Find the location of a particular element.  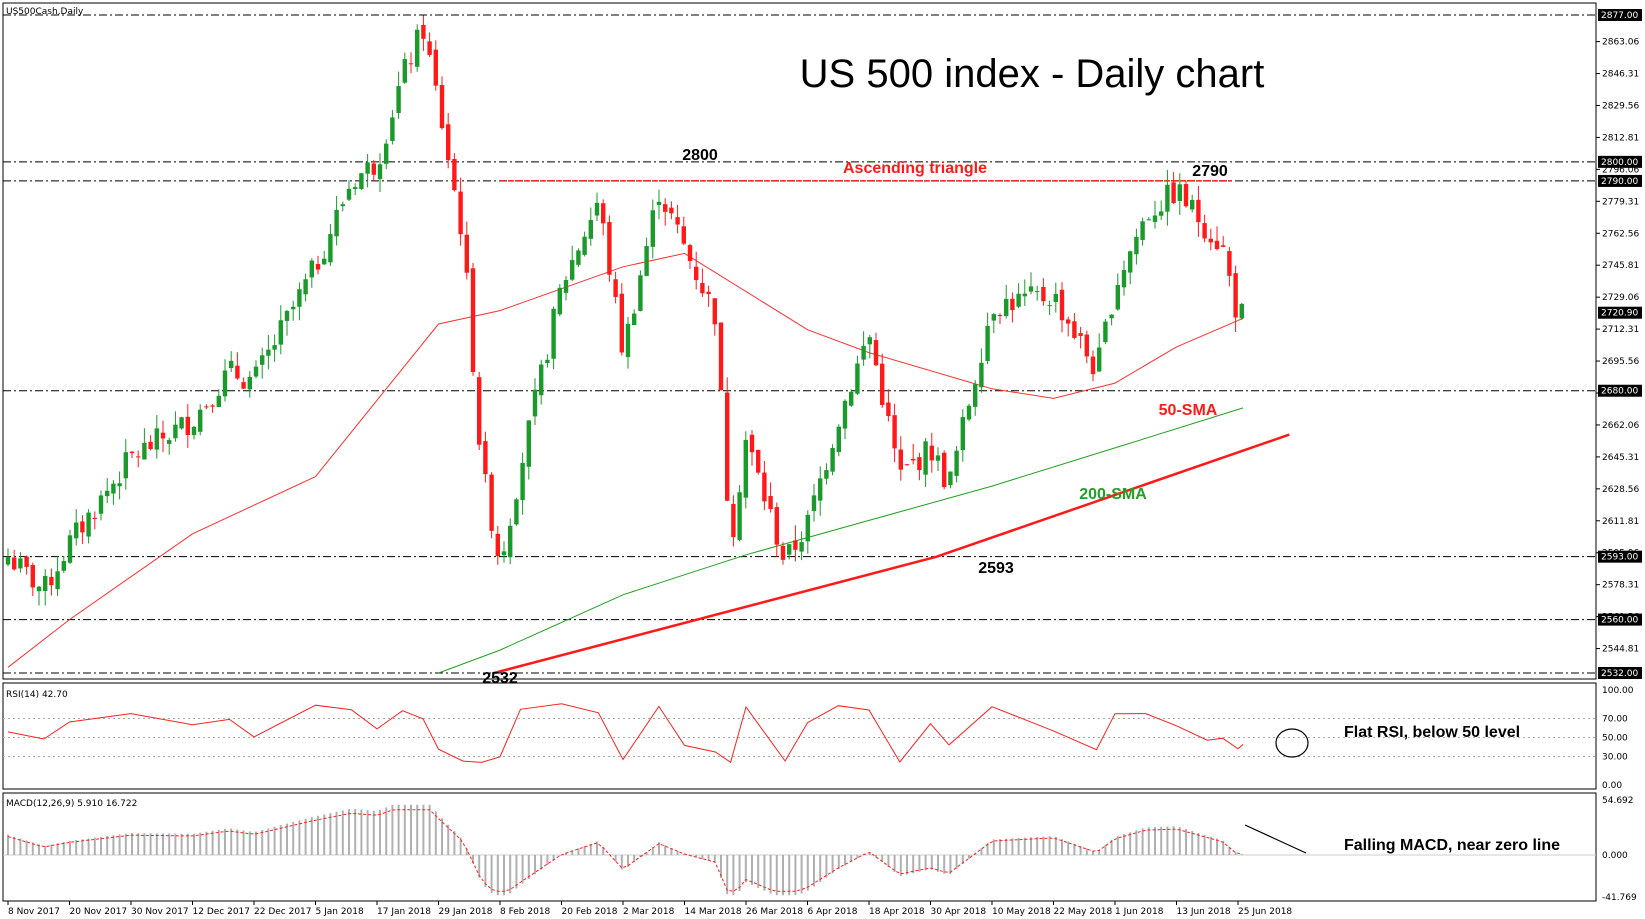

sma200-label: 200-SMA is located at coordinates (1113, 494).